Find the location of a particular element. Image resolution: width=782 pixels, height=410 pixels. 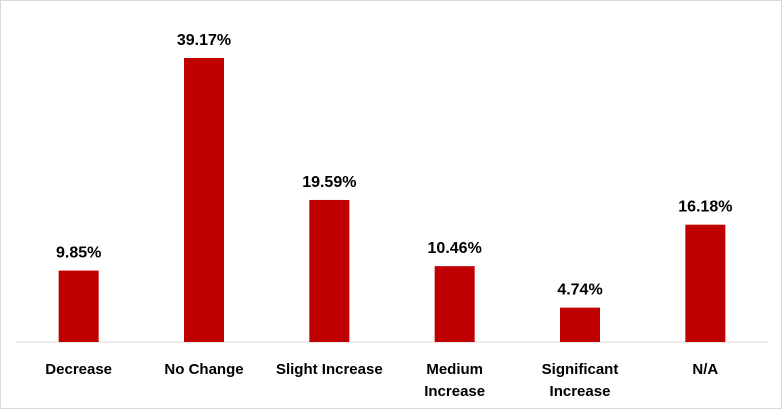

value-label-1: 39.17% is located at coordinates (204, 40).